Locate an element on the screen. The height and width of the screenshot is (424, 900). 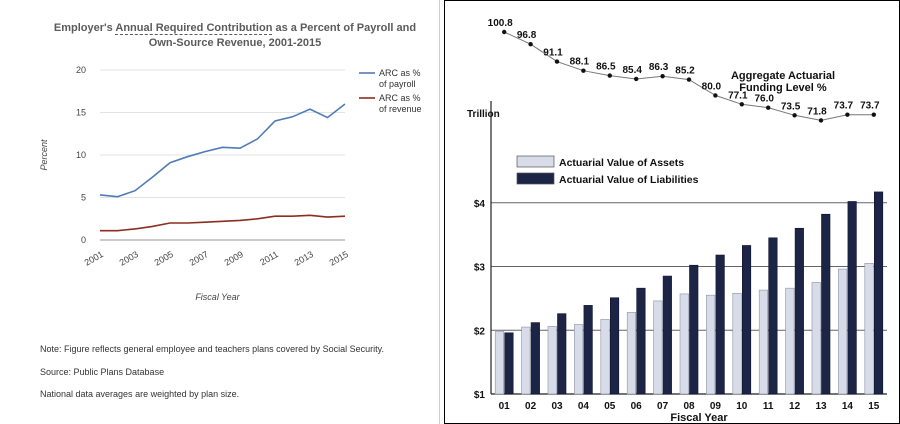
funding-level-label: Aggregate Actuarial is located at coordinates (783, 76).